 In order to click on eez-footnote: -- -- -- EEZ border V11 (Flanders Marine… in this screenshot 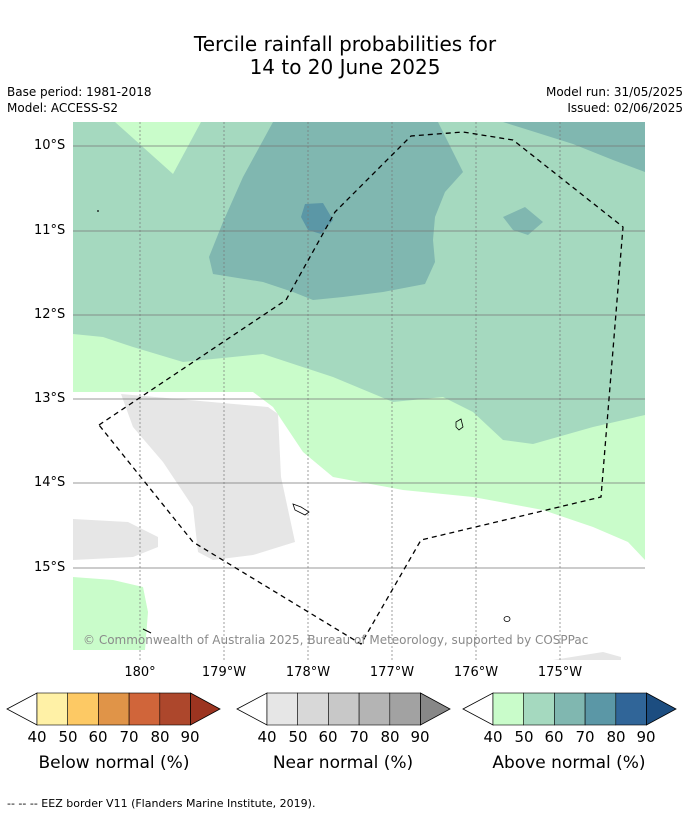, I will do `click(161, 803)`.